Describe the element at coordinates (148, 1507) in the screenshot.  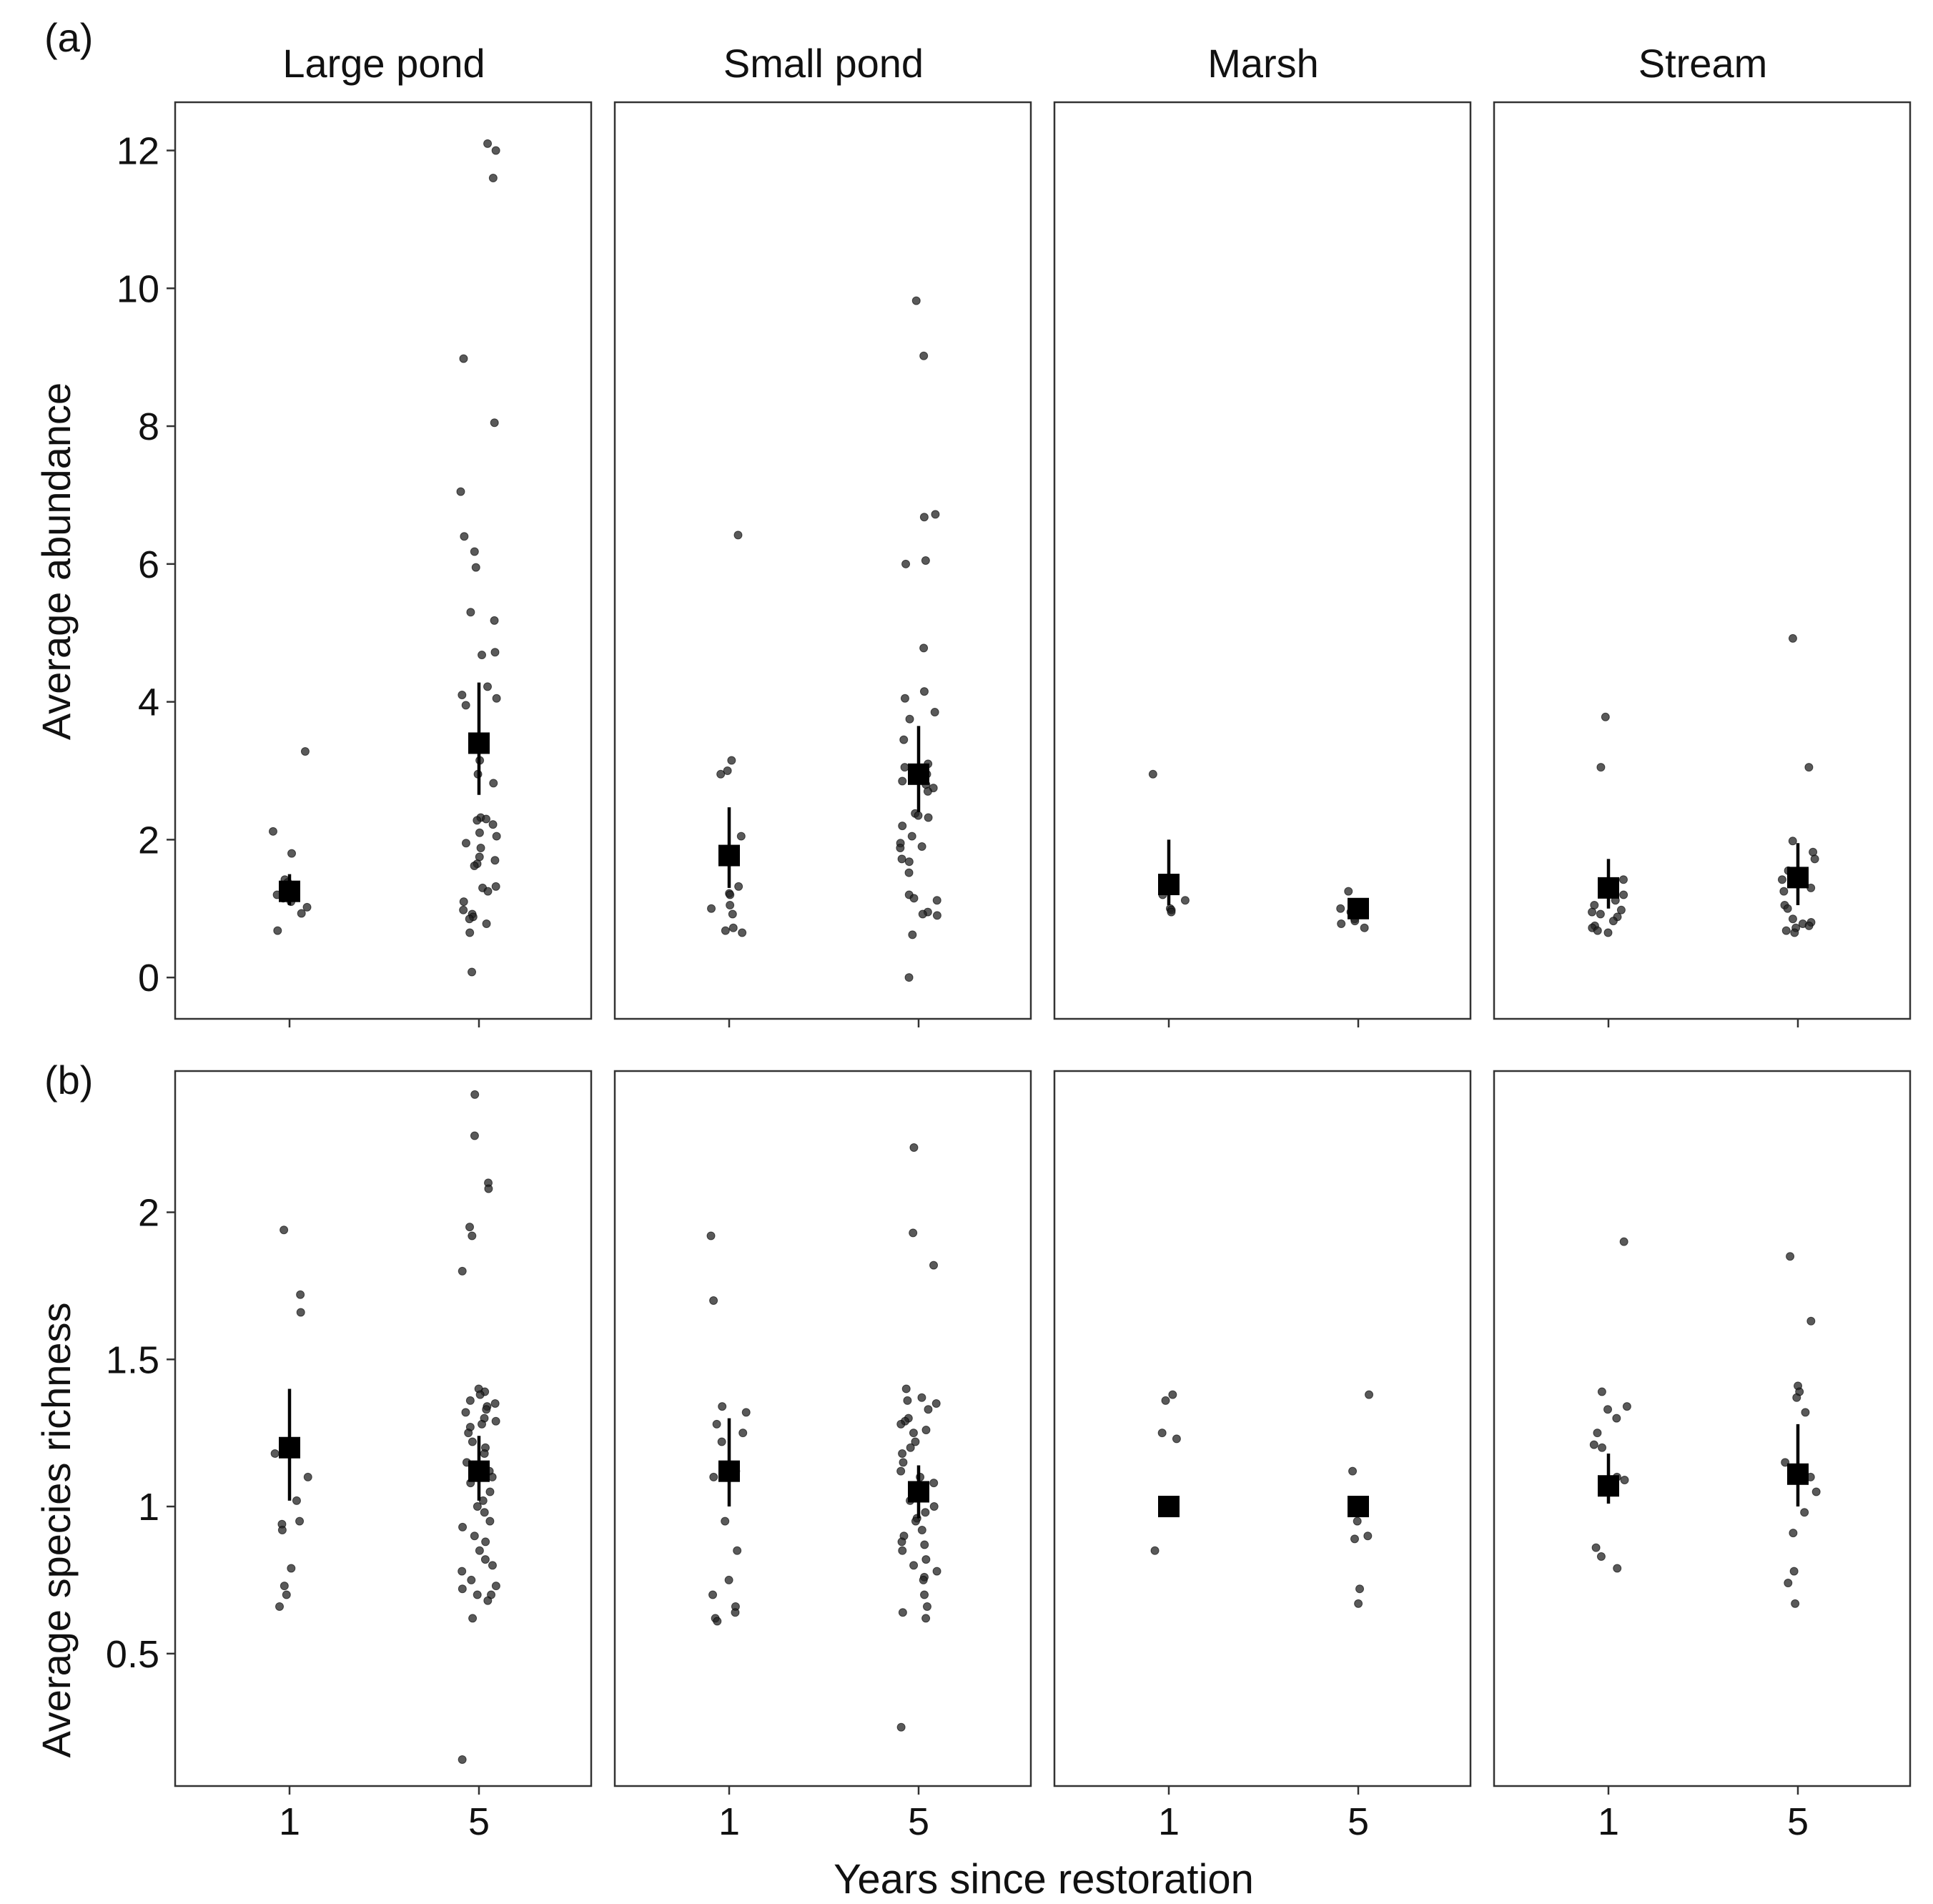
I see `y-tick-label: 1` at that location.